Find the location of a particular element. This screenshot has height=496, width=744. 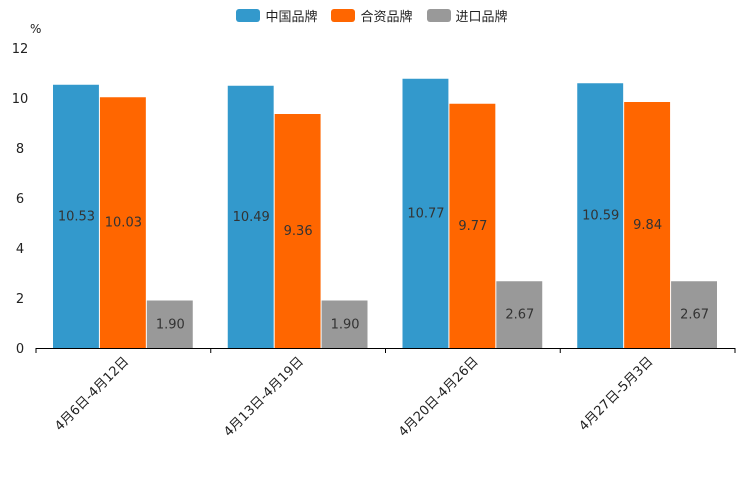

y-tick-label: 10 is located at coordinates (20, 99).